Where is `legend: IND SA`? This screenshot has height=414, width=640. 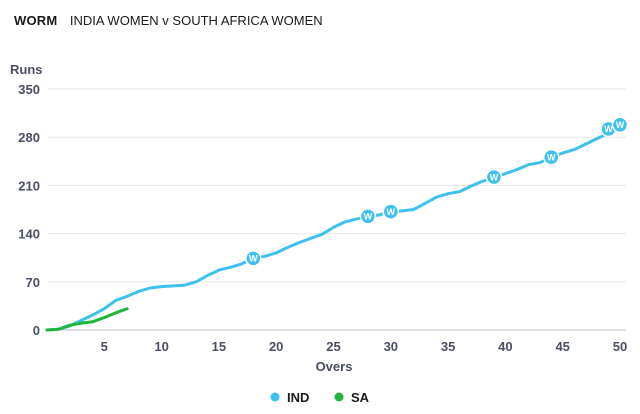
legend: IND SA is located at coordinates (320, 397).